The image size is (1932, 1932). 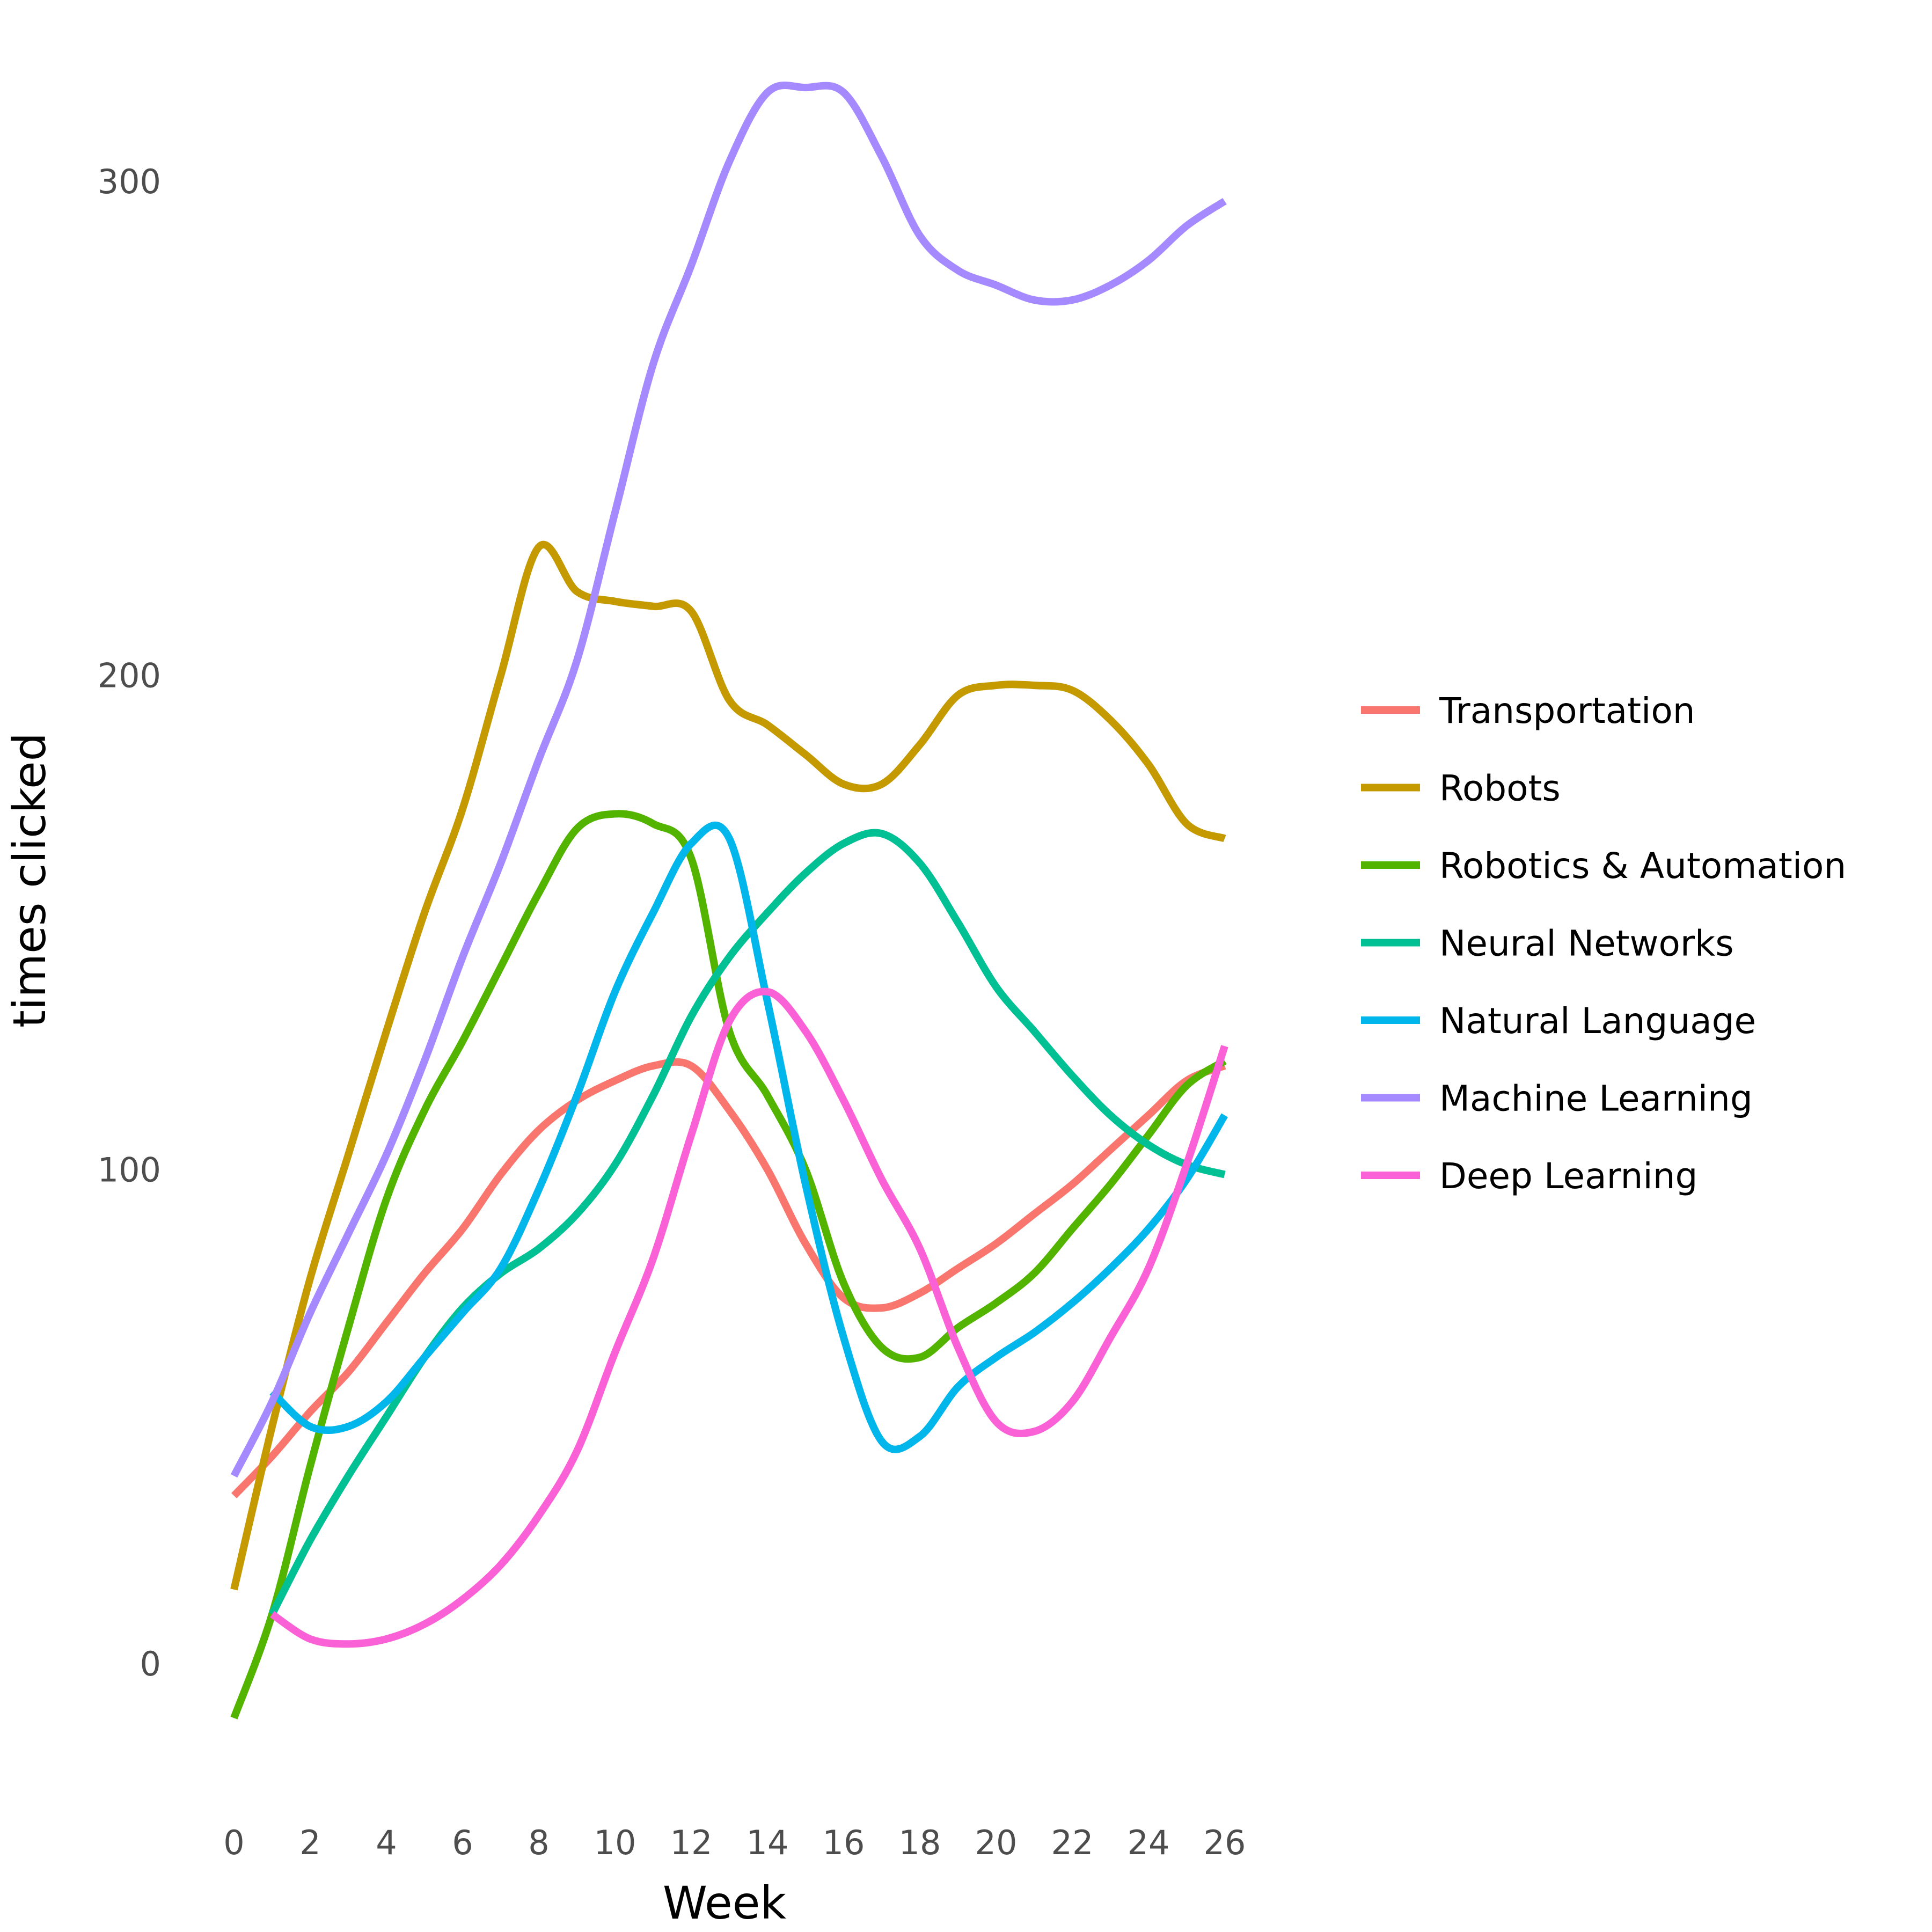 I want to click on x-tick-label: 20, so click(x=996, y=1842).